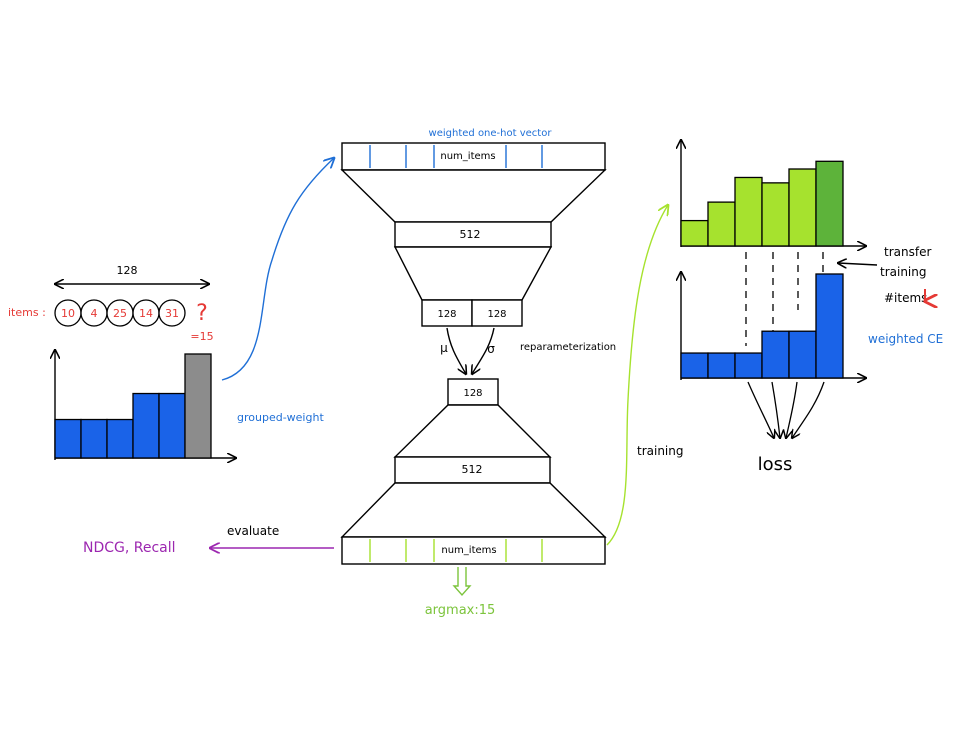 This screenshot has width=960, height=732. What do you see at coordinates (444, 348) in the screenshot?
I see `mu-symbol: μ` at bounding box center [444, 348].